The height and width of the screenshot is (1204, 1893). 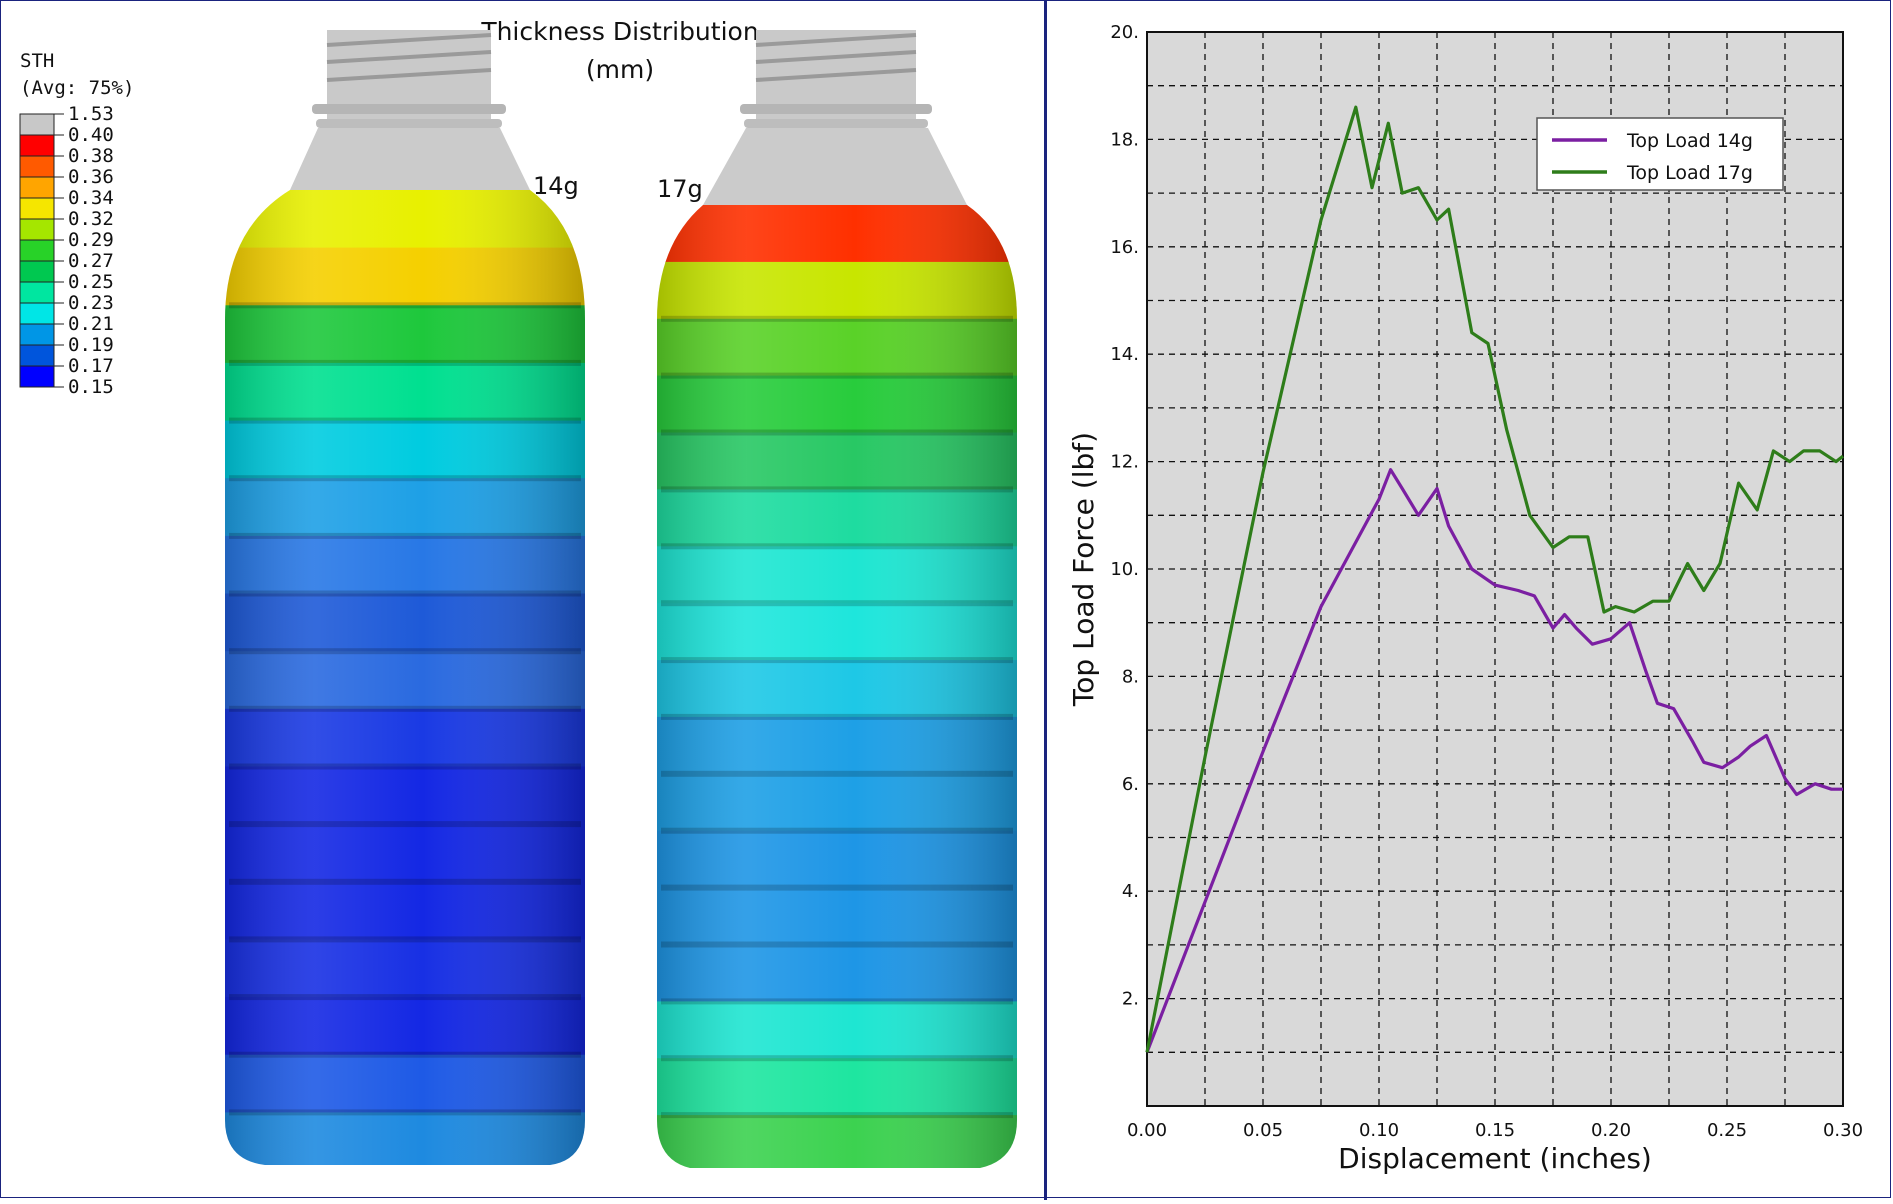 I want to click on x-axis-ticks: 0.00 0.05 0.10 0.15 0.20 0.25 0.30, so click(x=1495, y=1130).